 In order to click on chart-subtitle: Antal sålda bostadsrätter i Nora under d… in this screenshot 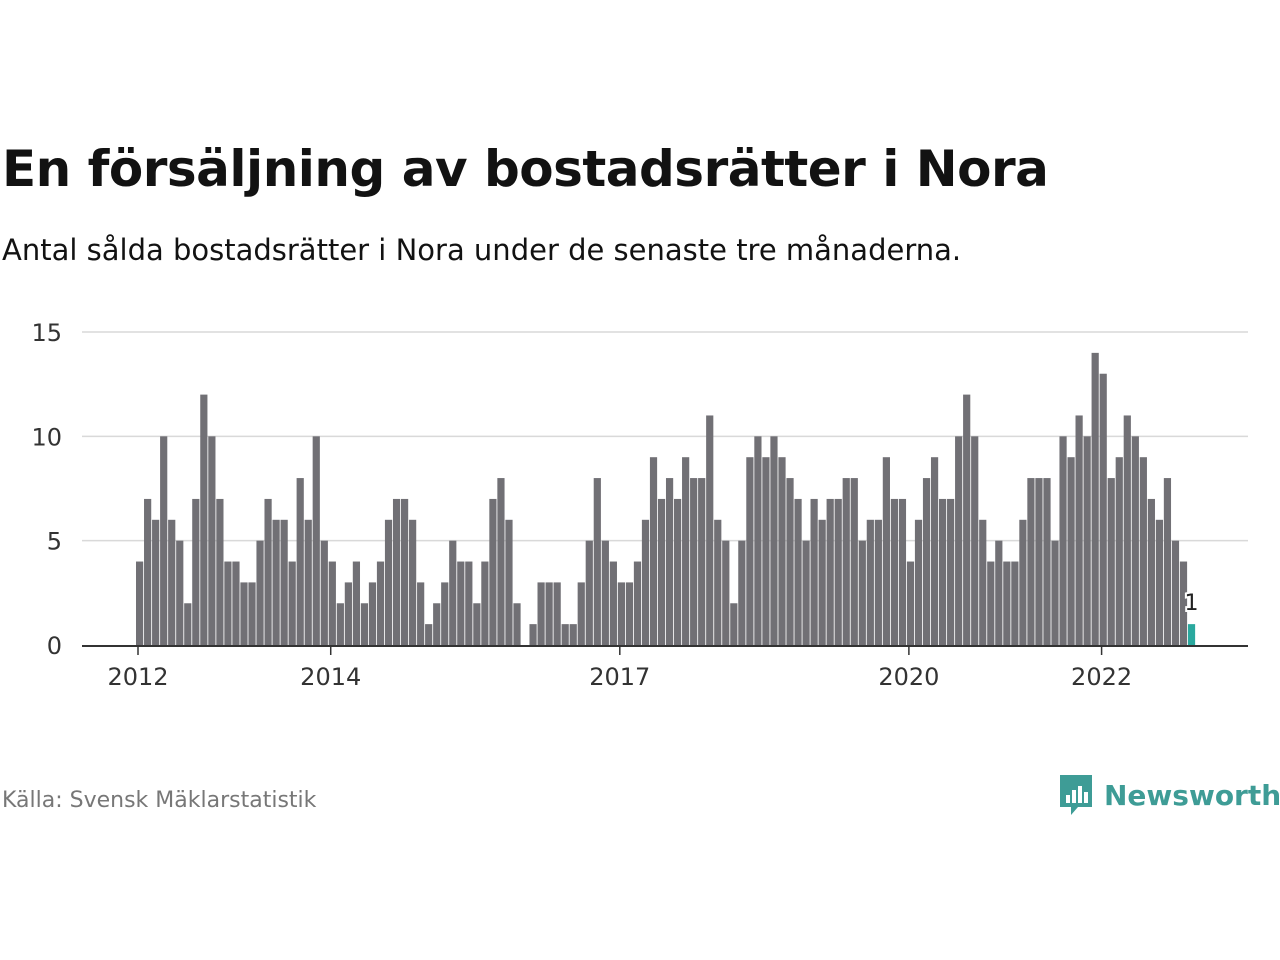, I will do `click(482, 250)`.